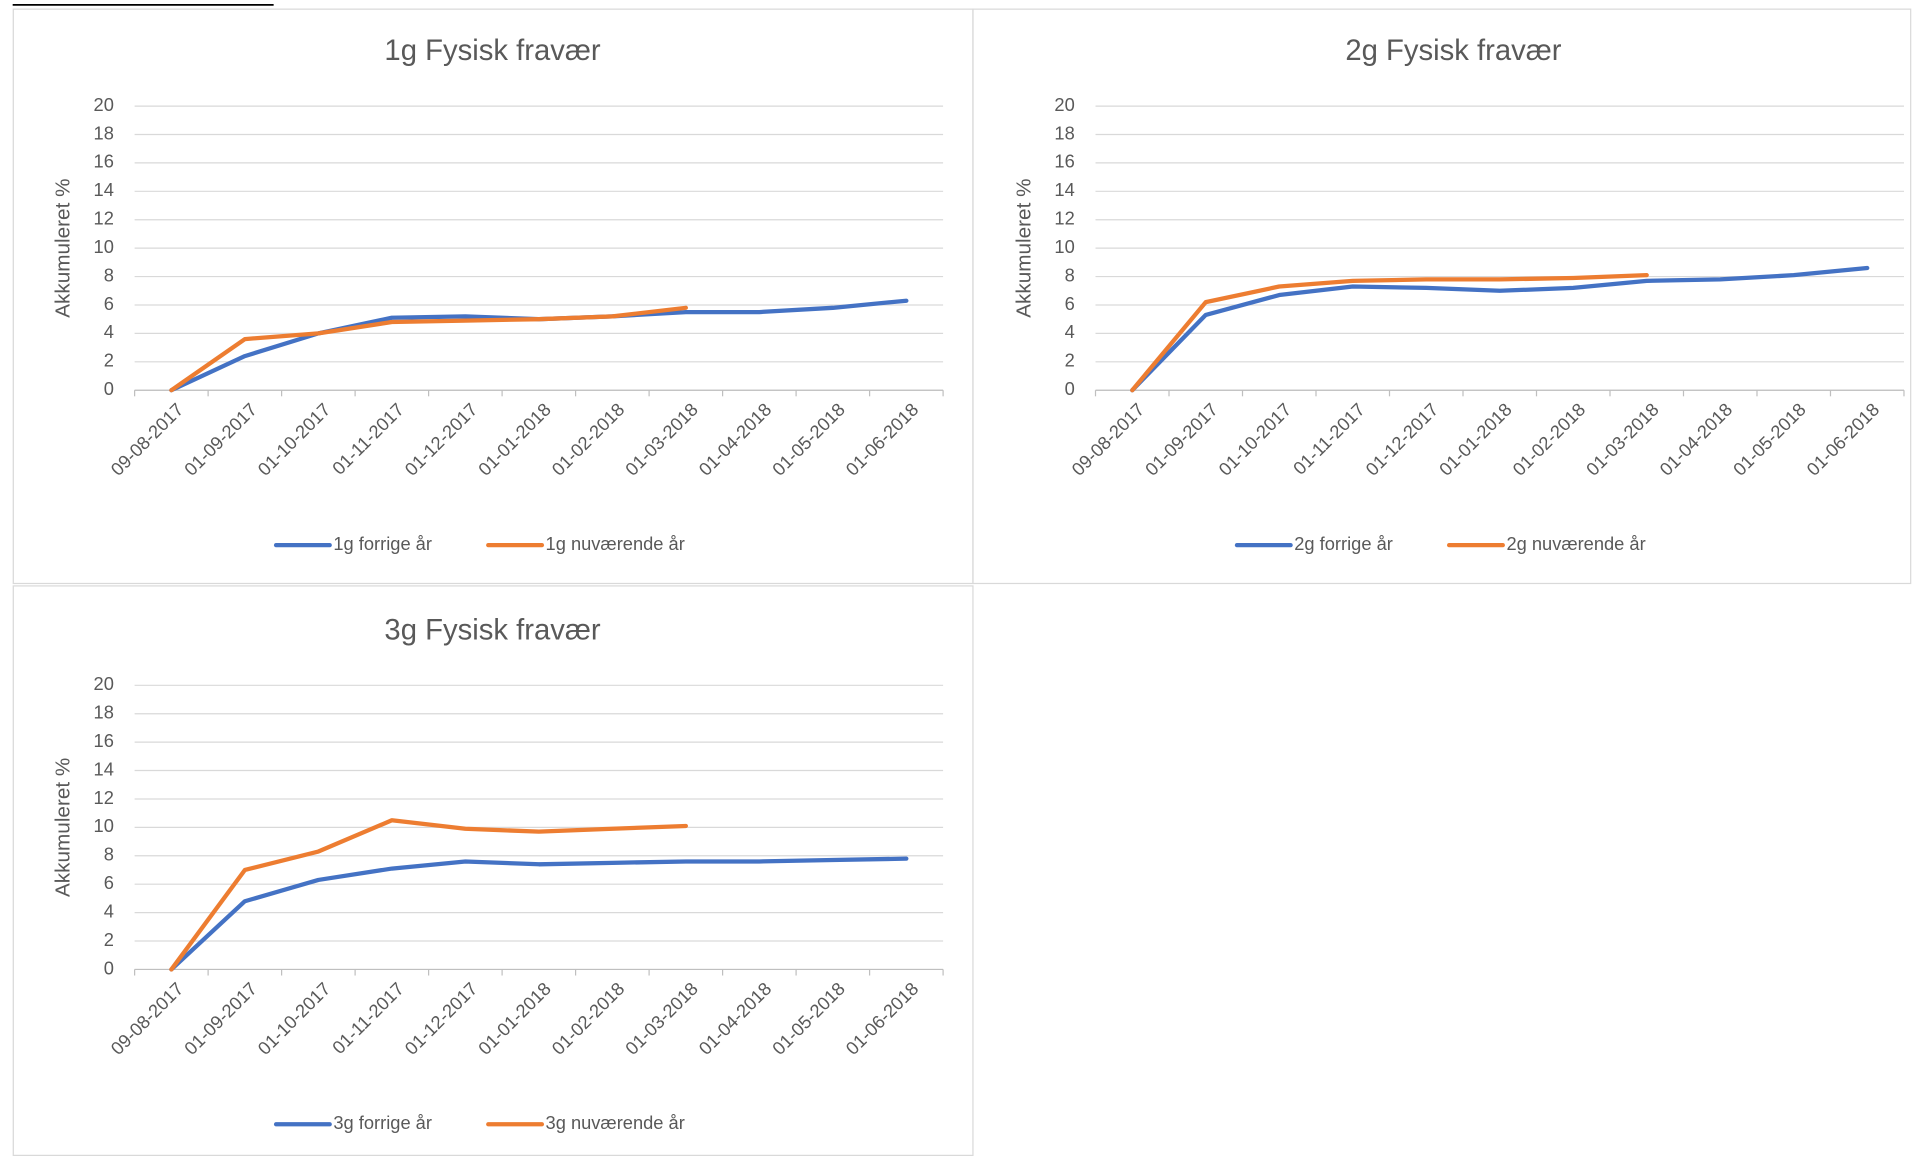 This screenshot has width=1913, height=1156. What do you see at coordinates (492, 630) in the screenshot?
I see `chart-title: 3g Fysisk fravær` at bounding box center [492, 630].